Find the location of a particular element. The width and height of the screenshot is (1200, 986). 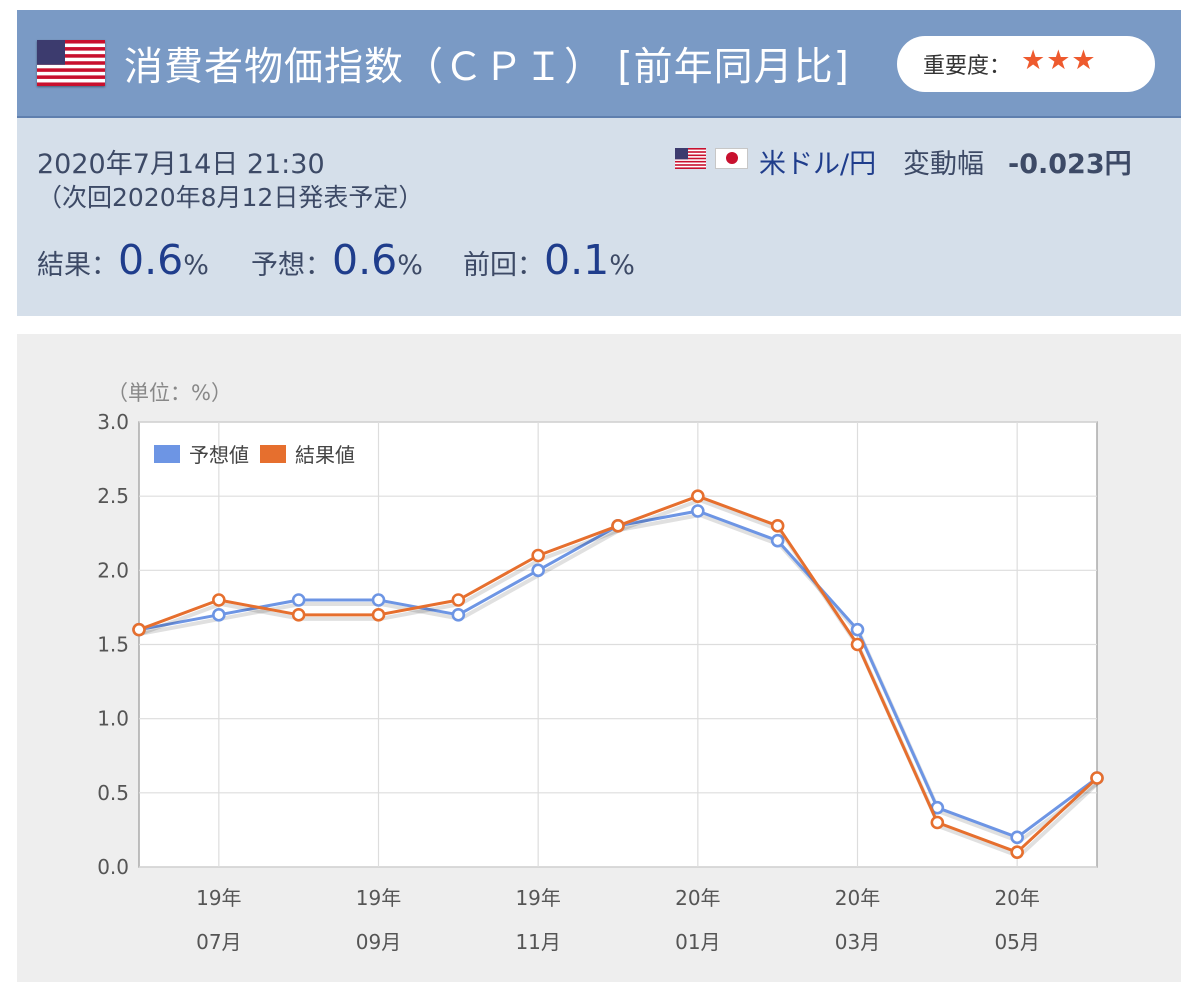

forecast-block: 予想：0.6% is located at coordinates (337, 260).